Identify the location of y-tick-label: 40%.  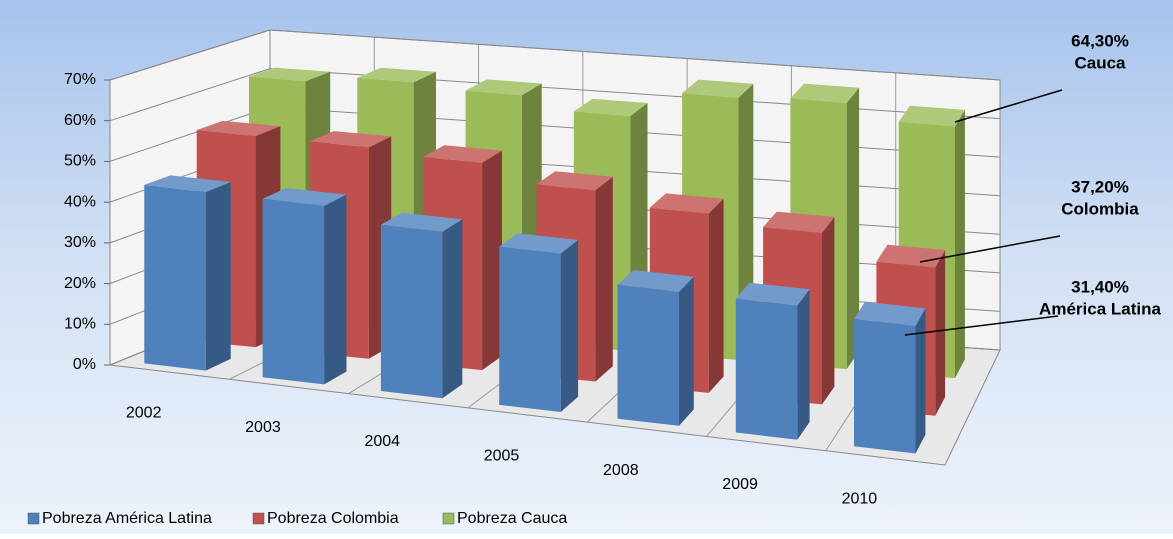
(80, 201).